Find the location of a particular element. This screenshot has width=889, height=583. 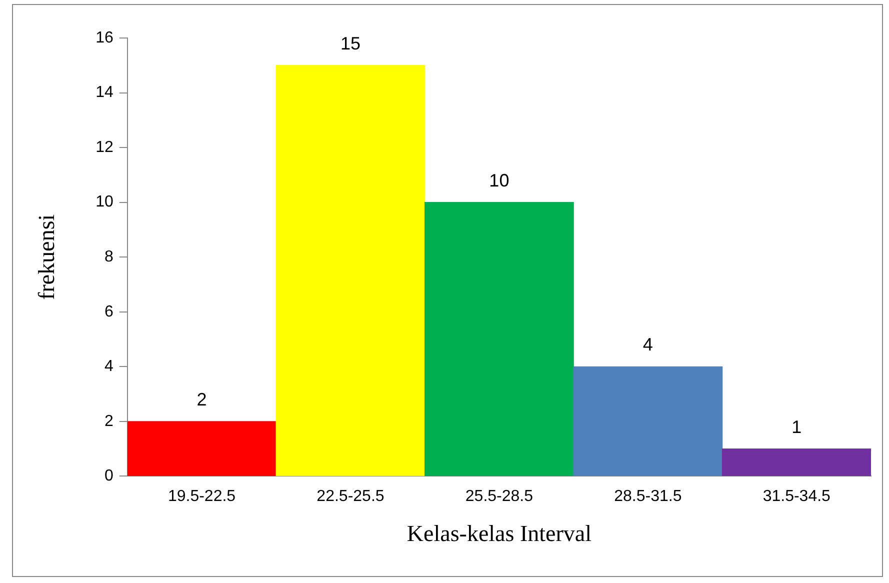

x-tick-label: 31.5-34.5 is located at coordinates (796, 497).